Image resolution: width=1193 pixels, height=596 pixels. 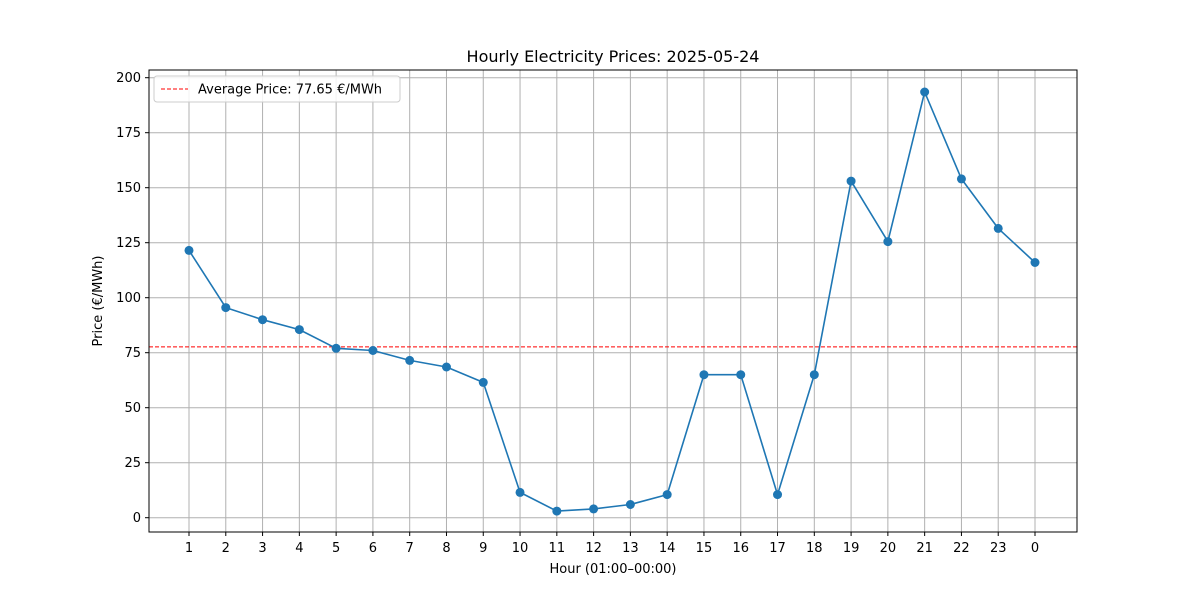 I want to click on legend: Average Price: 77.65 €/MWh, so click(x=277, y=89).